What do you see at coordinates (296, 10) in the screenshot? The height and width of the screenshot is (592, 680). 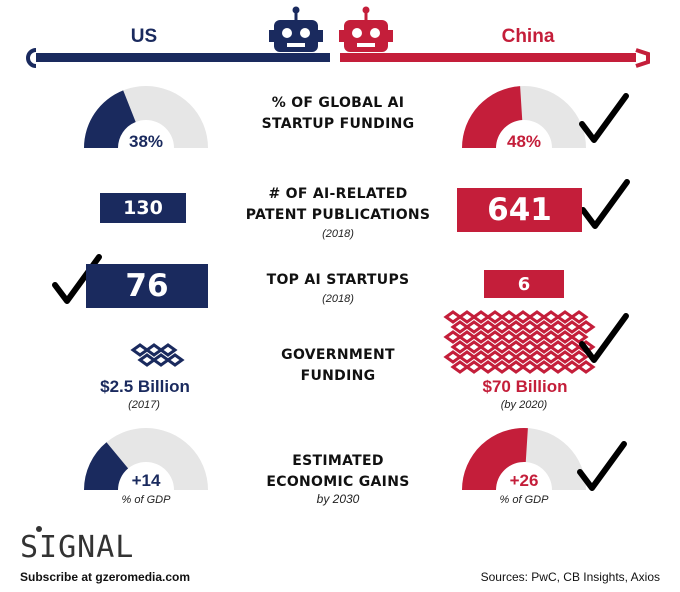 I see `us-robot-icon-antenna-tip` at bounding box center [296, 10].